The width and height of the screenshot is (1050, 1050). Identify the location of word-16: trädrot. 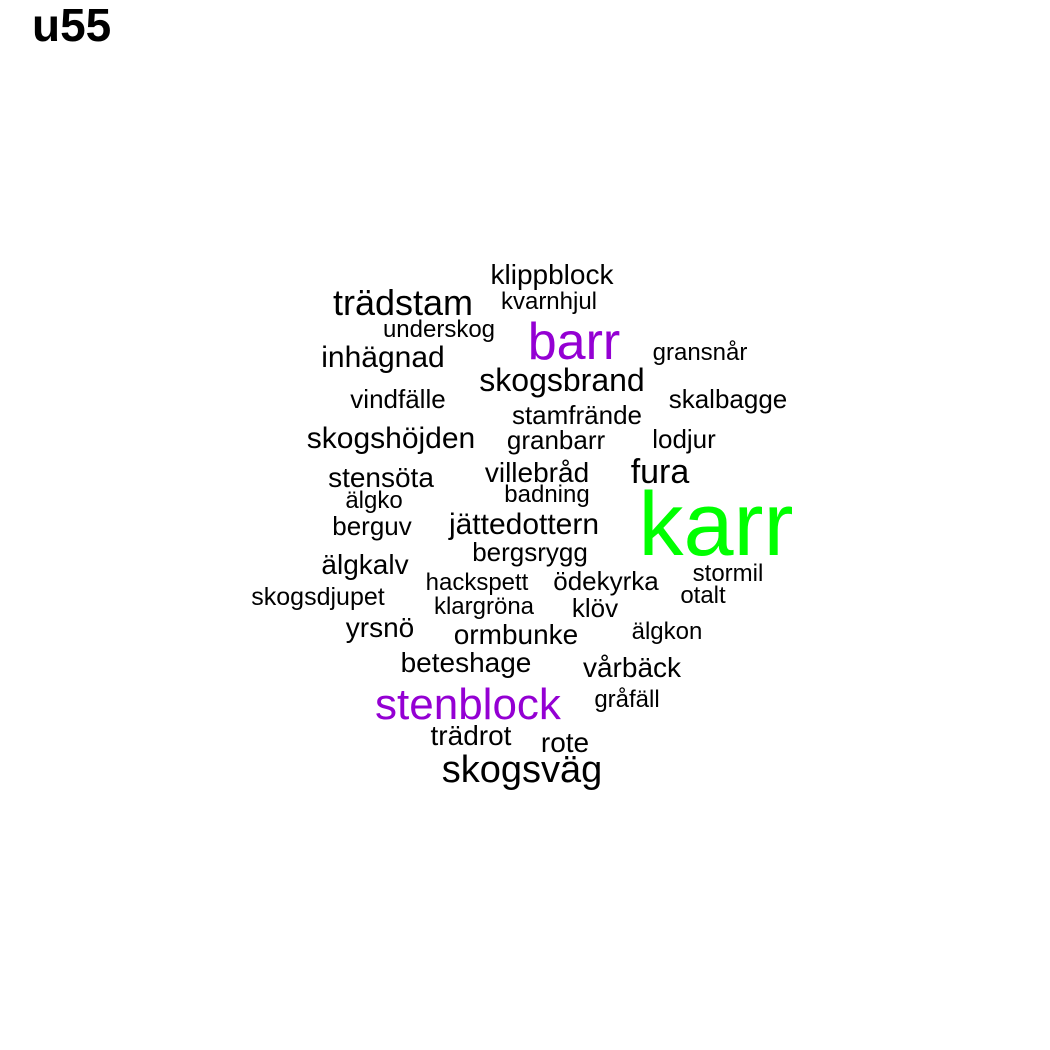
(471, 735).